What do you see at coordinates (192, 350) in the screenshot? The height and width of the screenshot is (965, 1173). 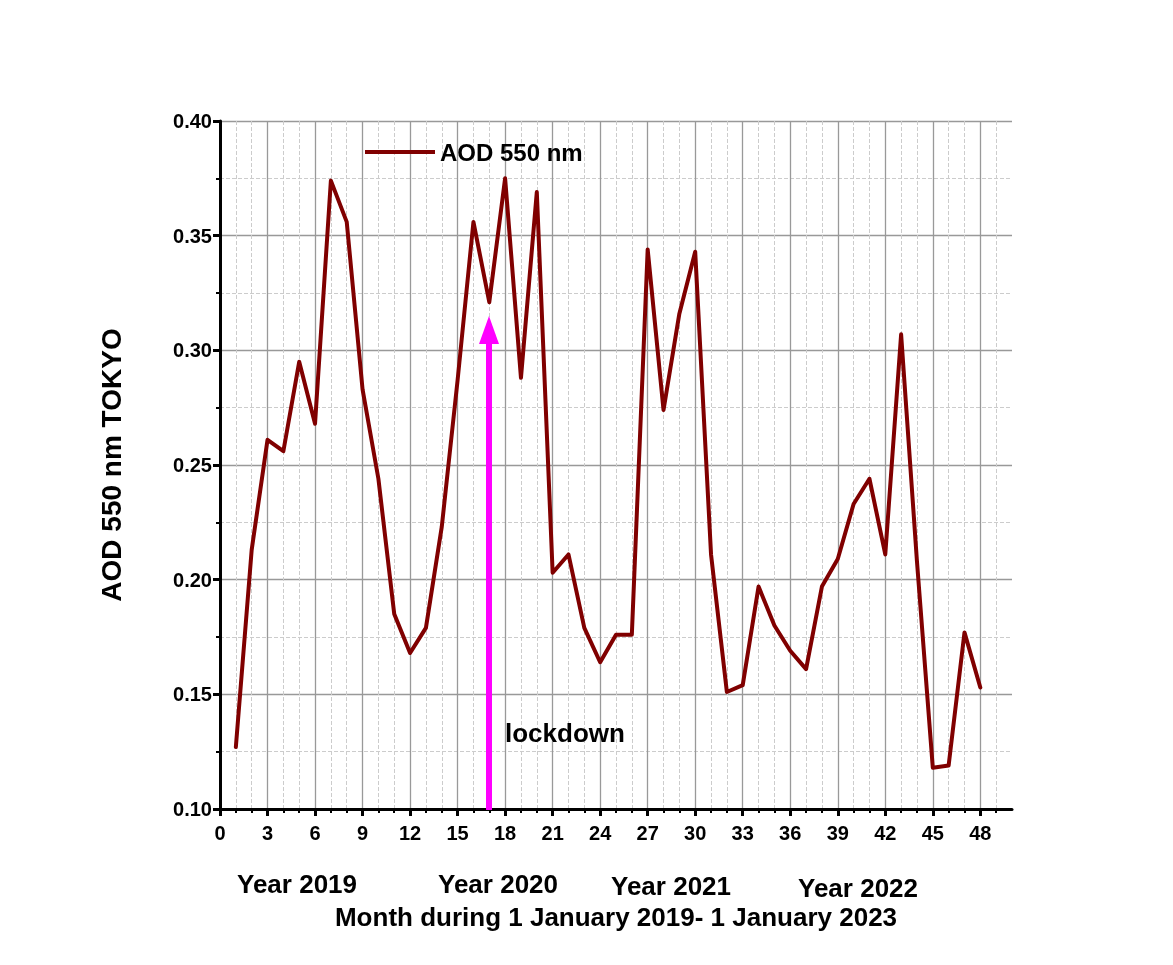 I see `y-tick-label: 0.30` at bounding box center [192, 350].